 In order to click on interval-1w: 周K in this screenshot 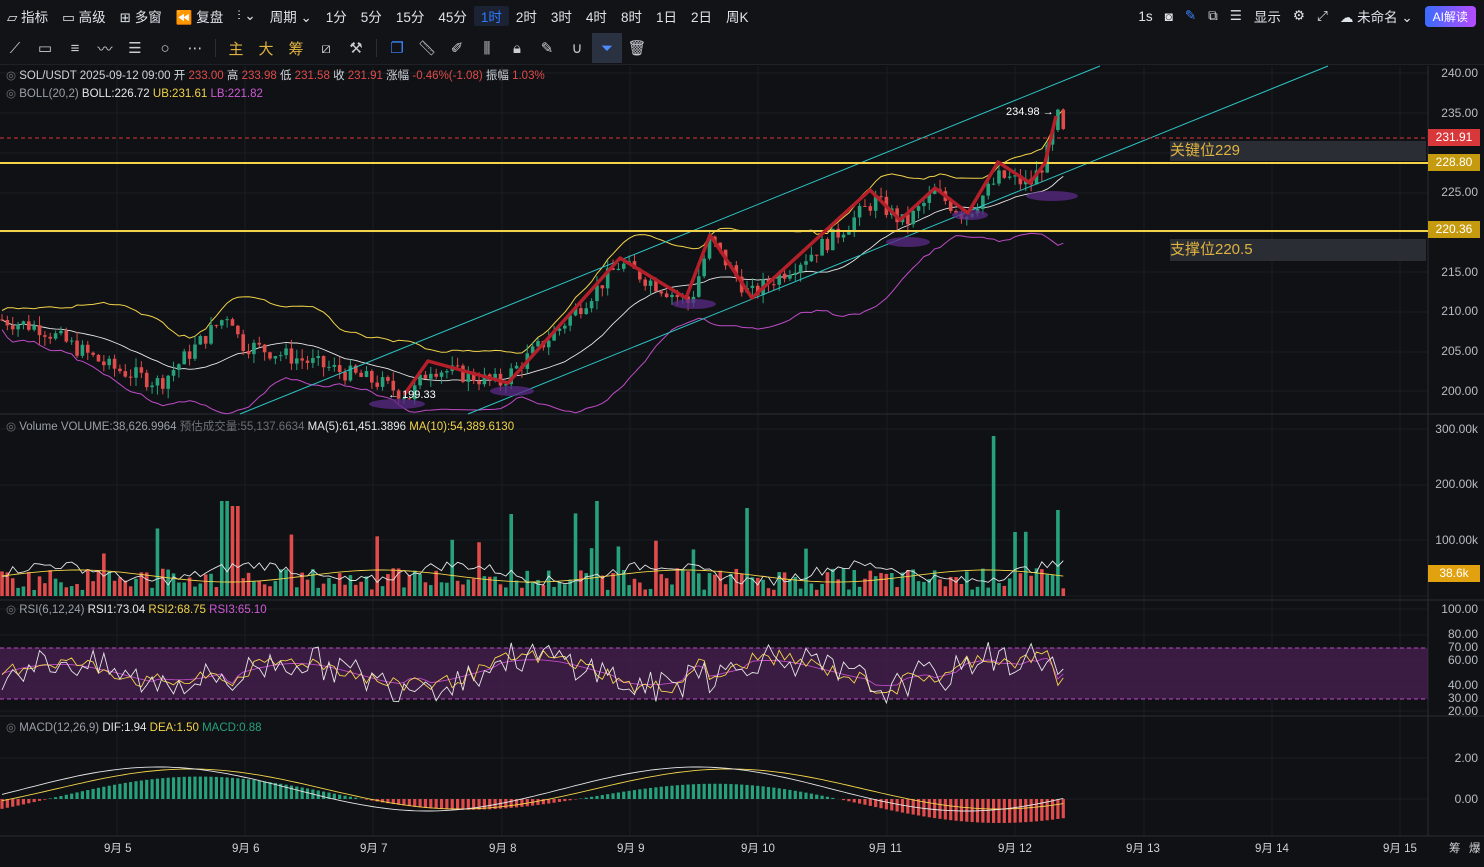, I will do `click(737, 17)`.